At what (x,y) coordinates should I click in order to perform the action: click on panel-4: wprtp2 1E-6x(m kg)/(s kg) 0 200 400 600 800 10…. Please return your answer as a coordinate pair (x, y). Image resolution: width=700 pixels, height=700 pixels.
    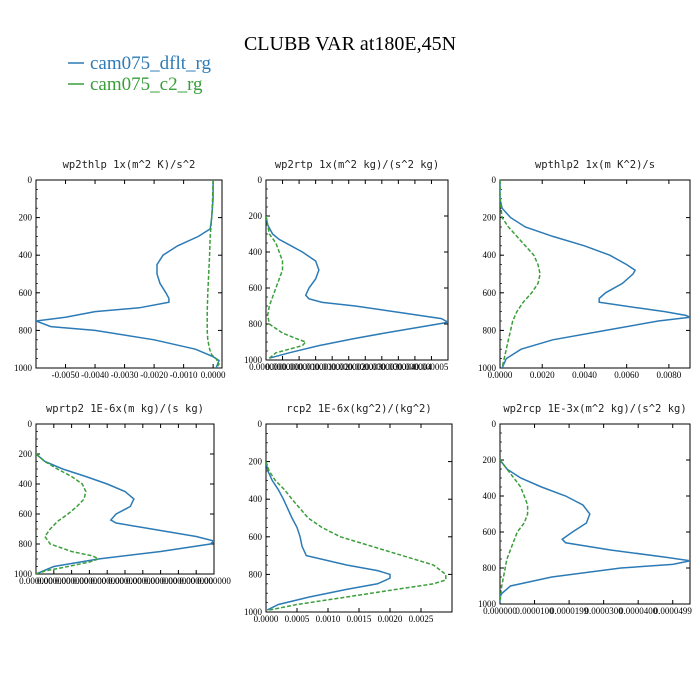
    Looking at the image, I should click on (122, 494).